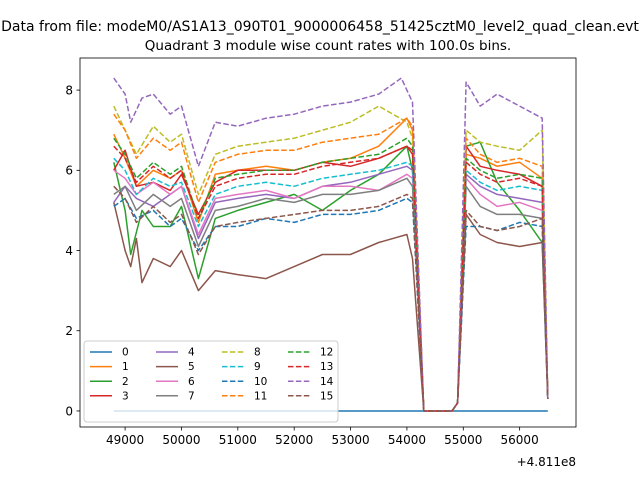  What do you see at coordinates (69, 331) in the screenshot?
I see `y-tick-label: 2` at bounding box center [69, 331].